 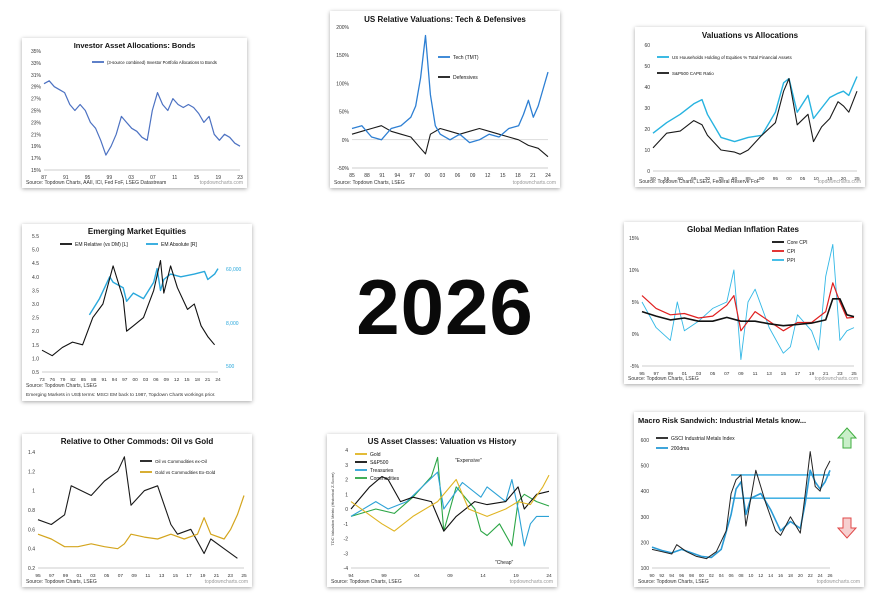 What do you see at coordinates (35, 237) in the screenshot?
I see `y-tick-label: 5.5` at bounding box center [35, 237].